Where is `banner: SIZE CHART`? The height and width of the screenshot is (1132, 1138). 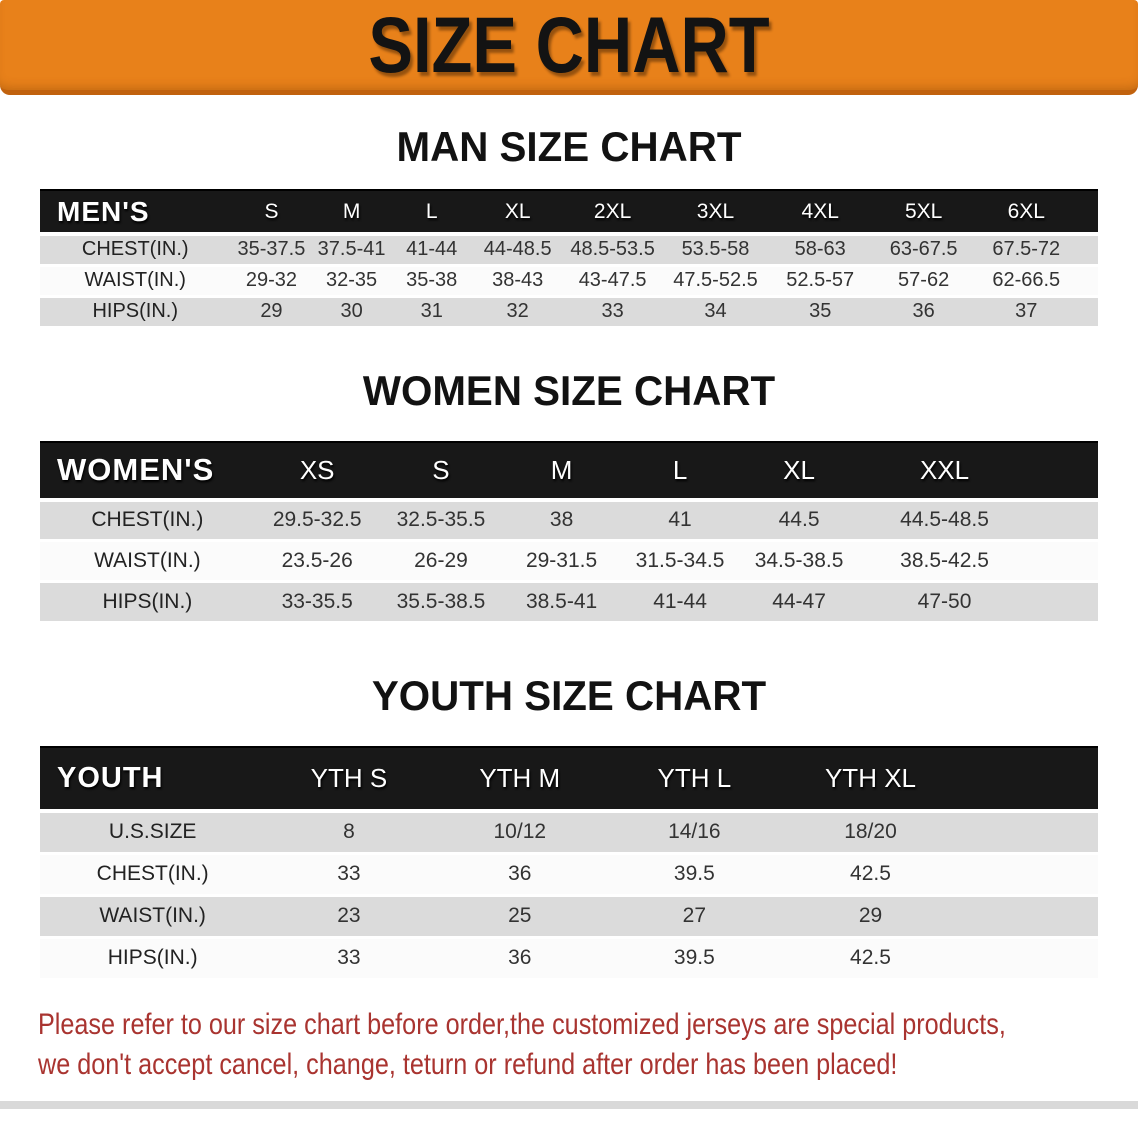
banner: SIZE CHART is located at coordinates (569, 47).